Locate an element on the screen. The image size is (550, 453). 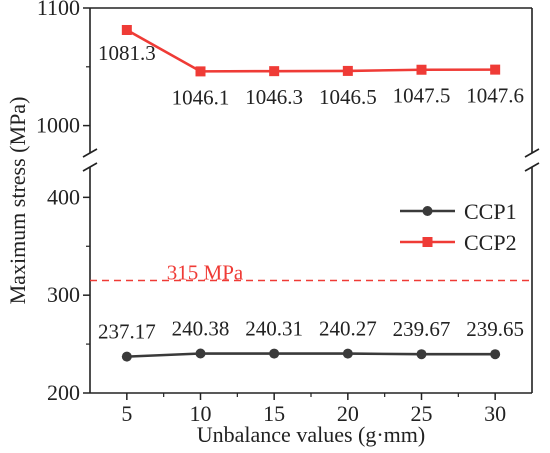
x-tick-label: 15 is located at coordinates (274, 413).